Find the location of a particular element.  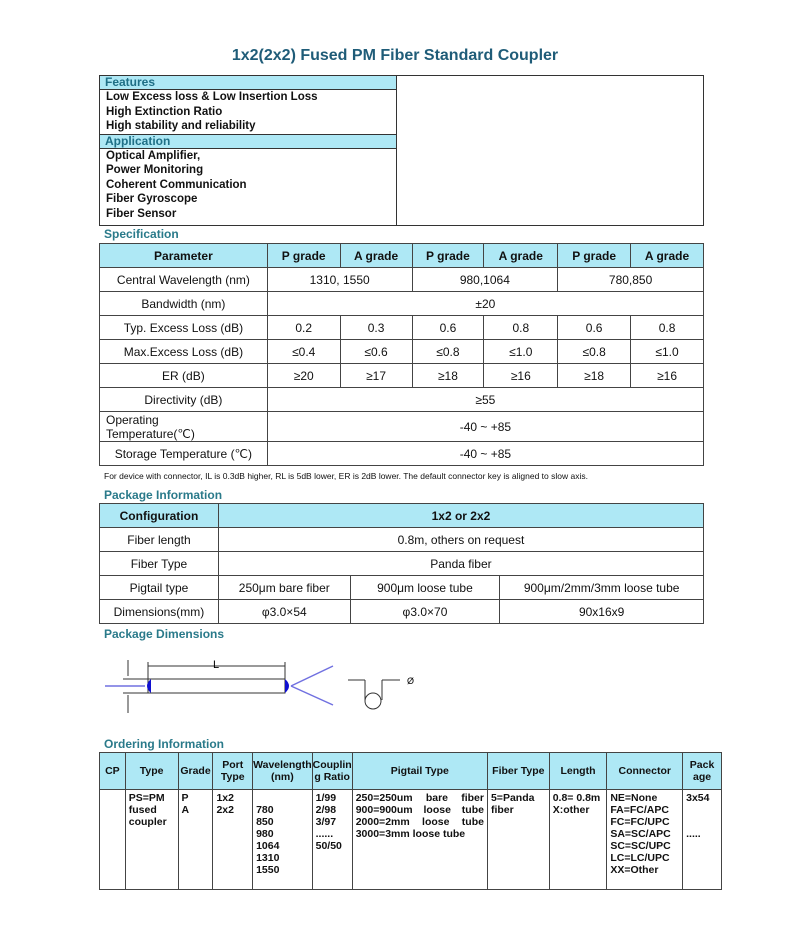

cell: Fiber length is located at coordinates (159, 539).